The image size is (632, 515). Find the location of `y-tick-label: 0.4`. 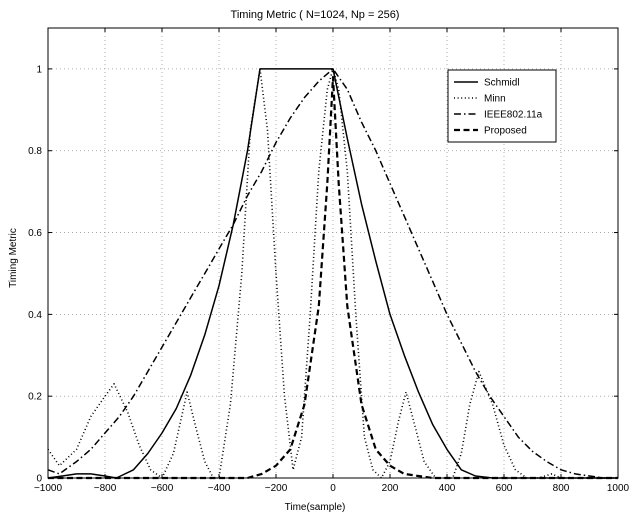

y-tick-label: 0.4 is located at coordinates (35, 315).